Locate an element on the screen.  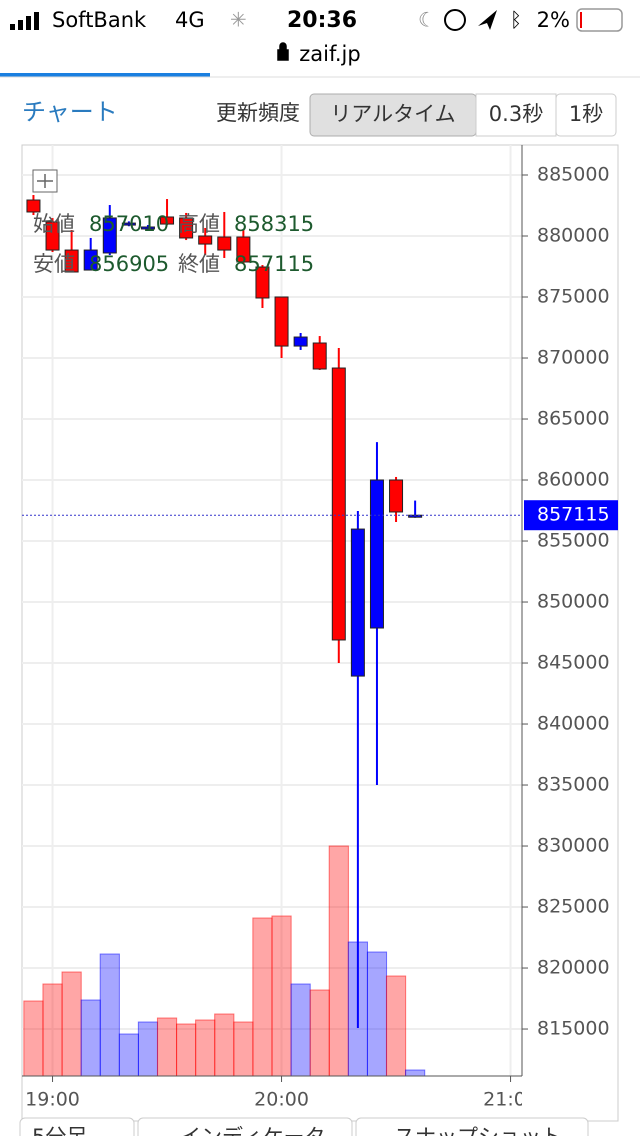
y-tick-label: 885000 is located at coordinates (573, 175).